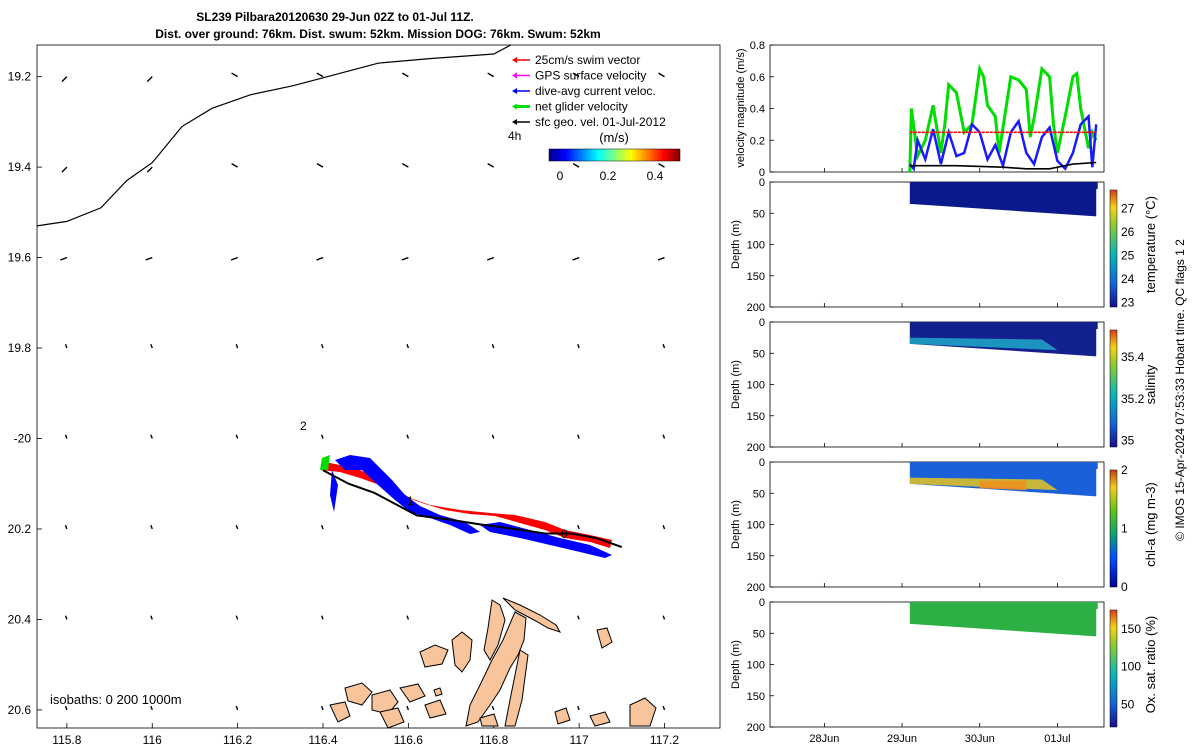  What do you see at coordinates (1131, 629) in the screenshot?
I see `colorbar-tick-label: 150` at bounding box center [1131, 629].